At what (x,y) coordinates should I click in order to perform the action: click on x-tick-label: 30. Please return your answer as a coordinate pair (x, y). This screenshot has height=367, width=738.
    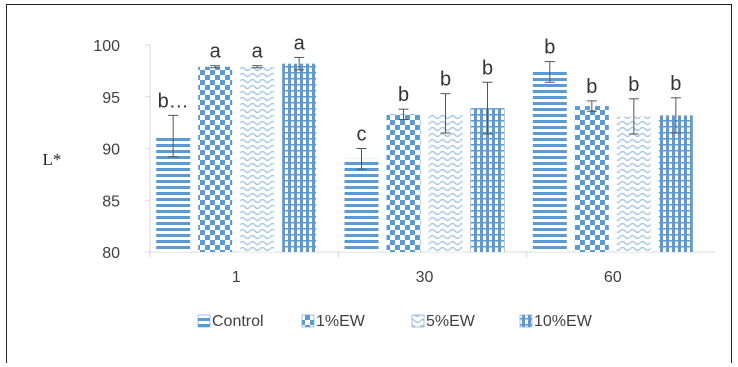
    Looking at the image, I should click on (425, 277).